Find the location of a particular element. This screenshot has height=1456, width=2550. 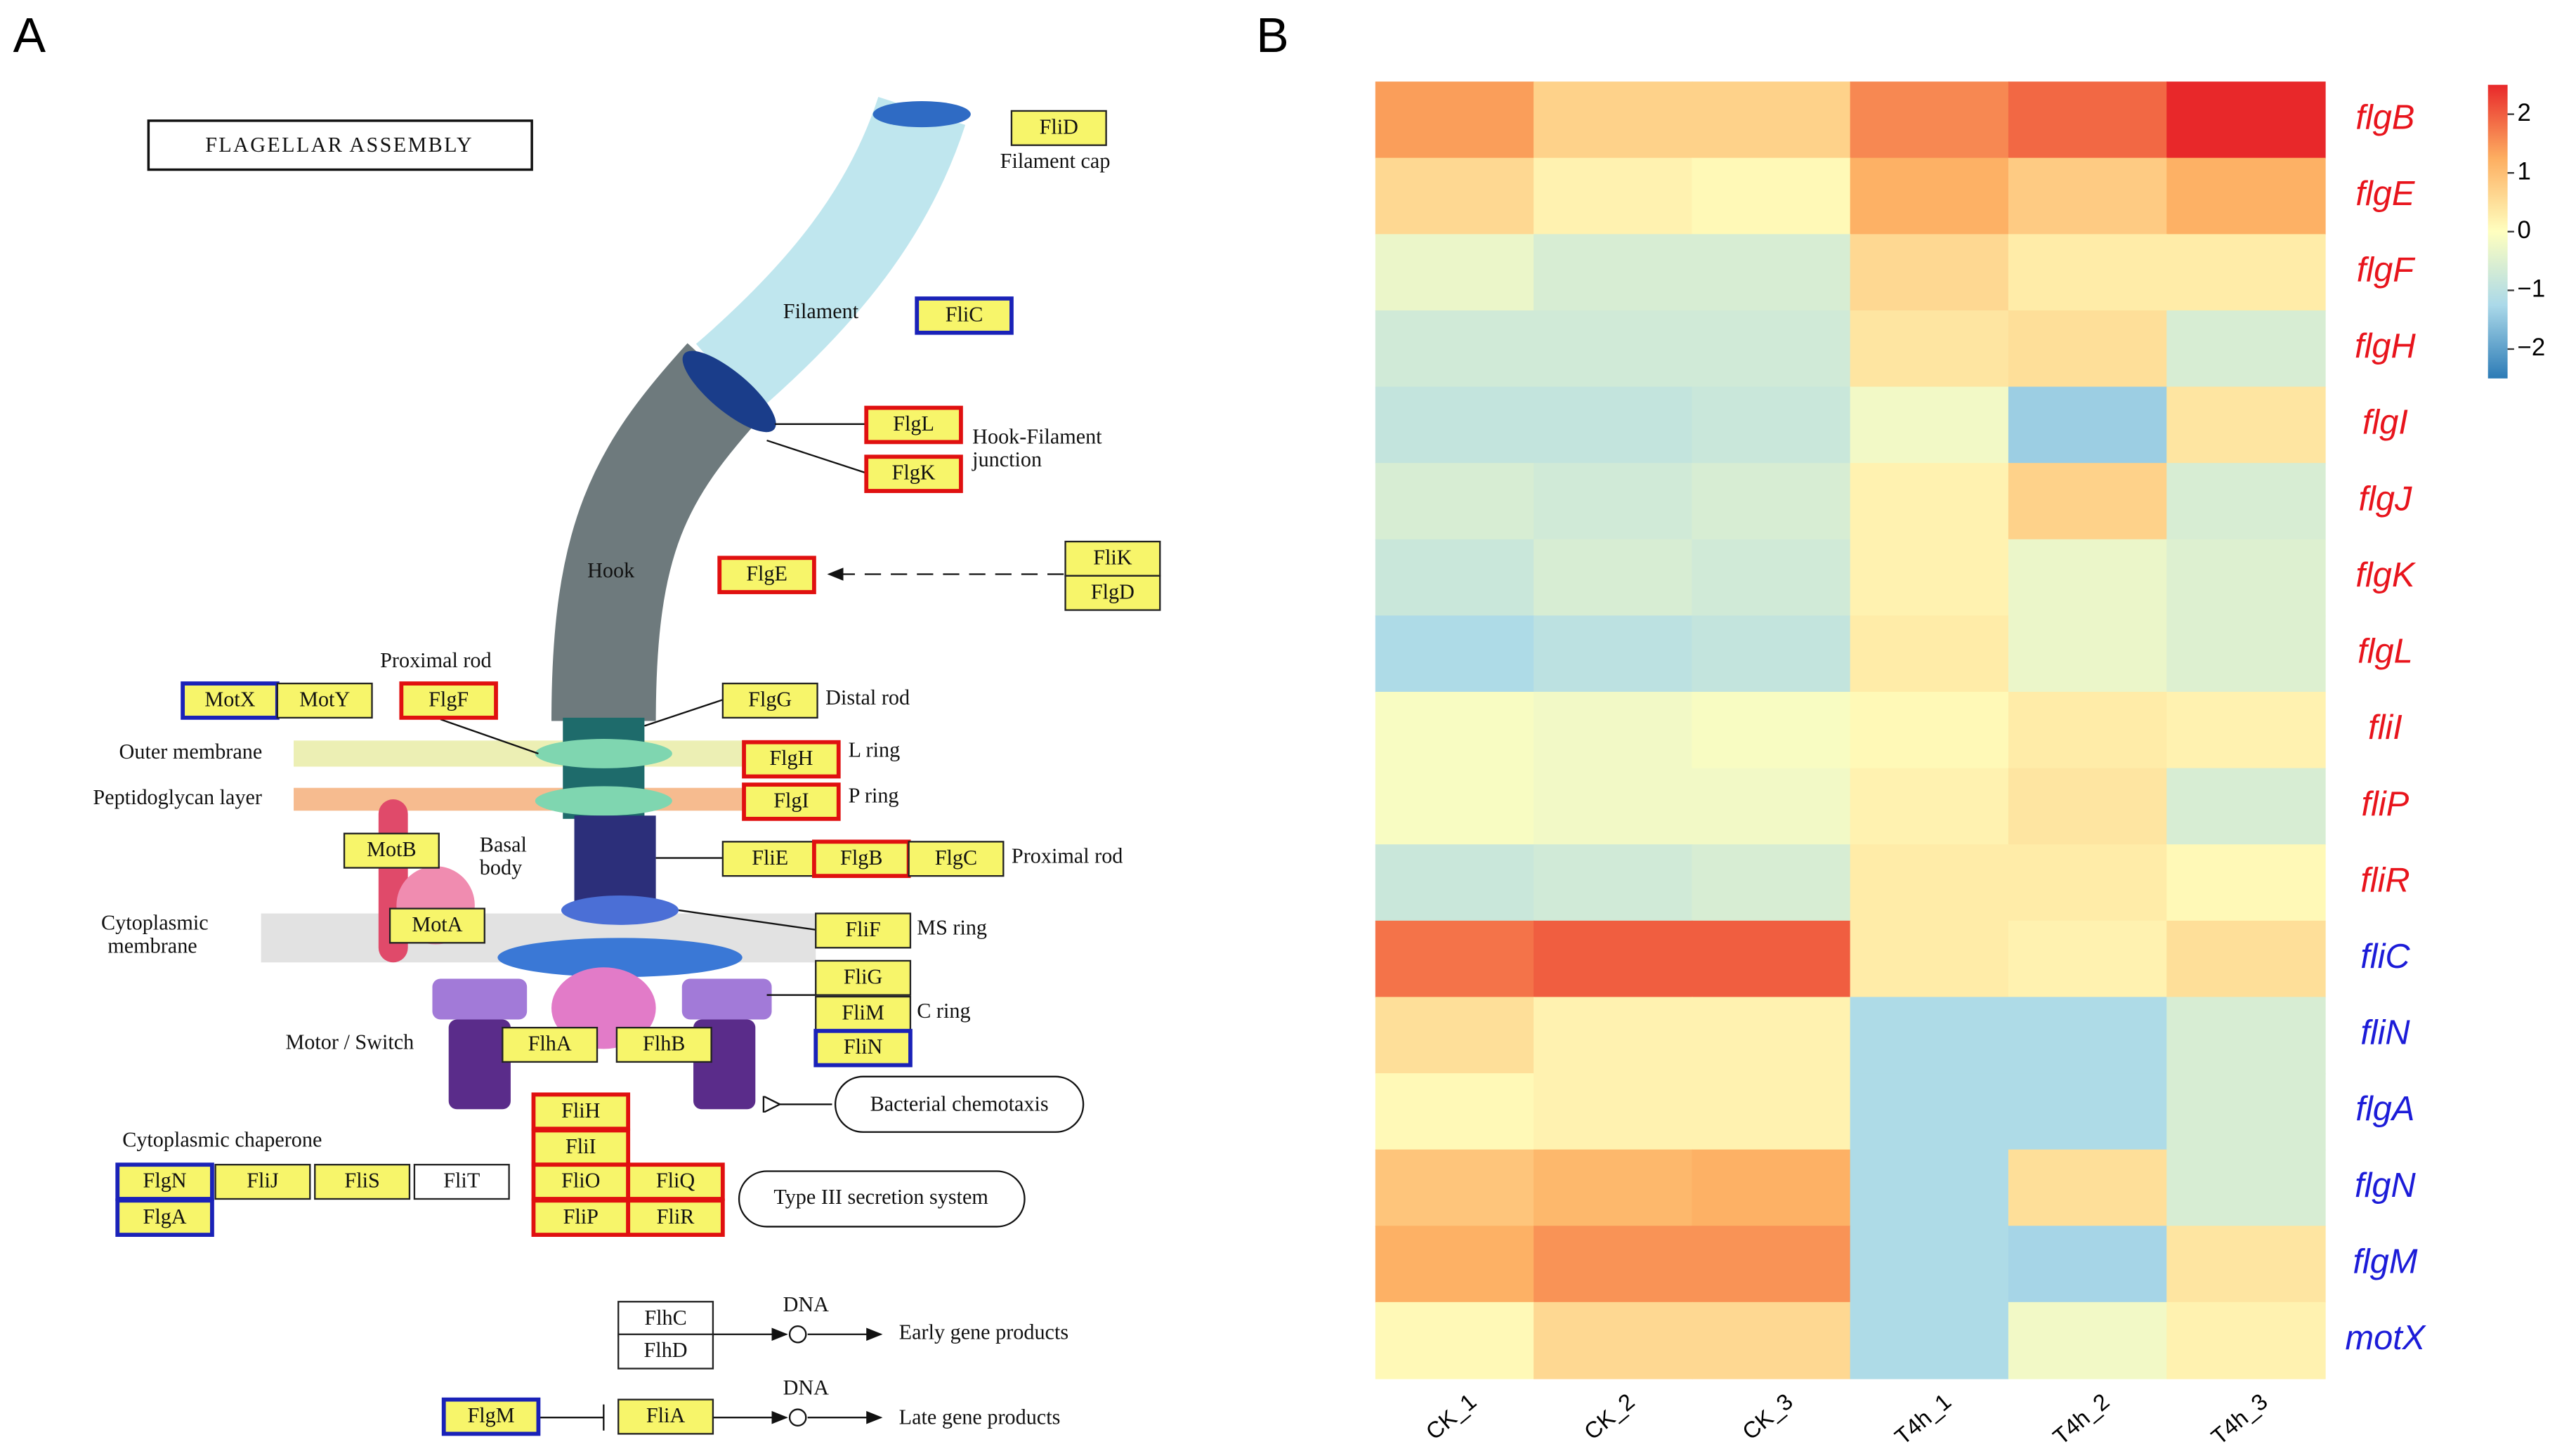

row-label: flgM is located at coordinates (2385, 1261).